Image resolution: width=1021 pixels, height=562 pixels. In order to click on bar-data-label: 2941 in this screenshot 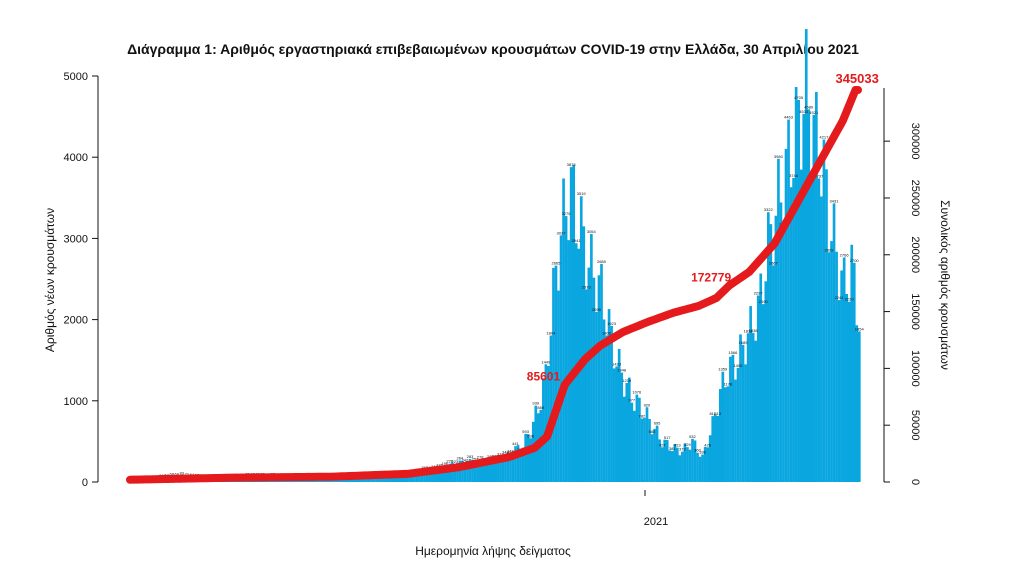, I will do `click(577, 240)`.